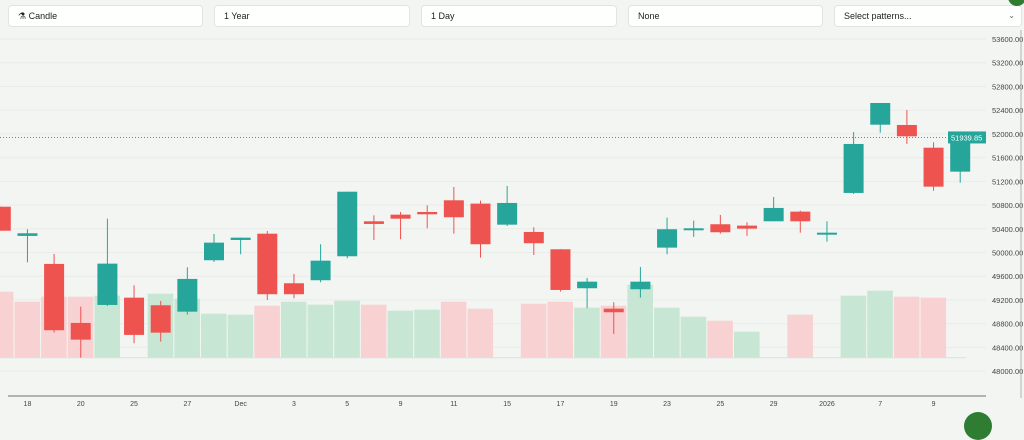 The height and width of the screenshot is (440, 1024). Describe the element at coordinates (519, 16) in the screenshot. I see `interval-select: 1 Day` at that location.